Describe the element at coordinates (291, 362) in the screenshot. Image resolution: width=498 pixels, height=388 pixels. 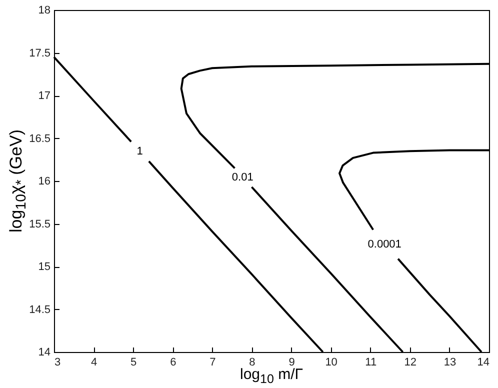
I see `x-tick-label: 9` at that location.